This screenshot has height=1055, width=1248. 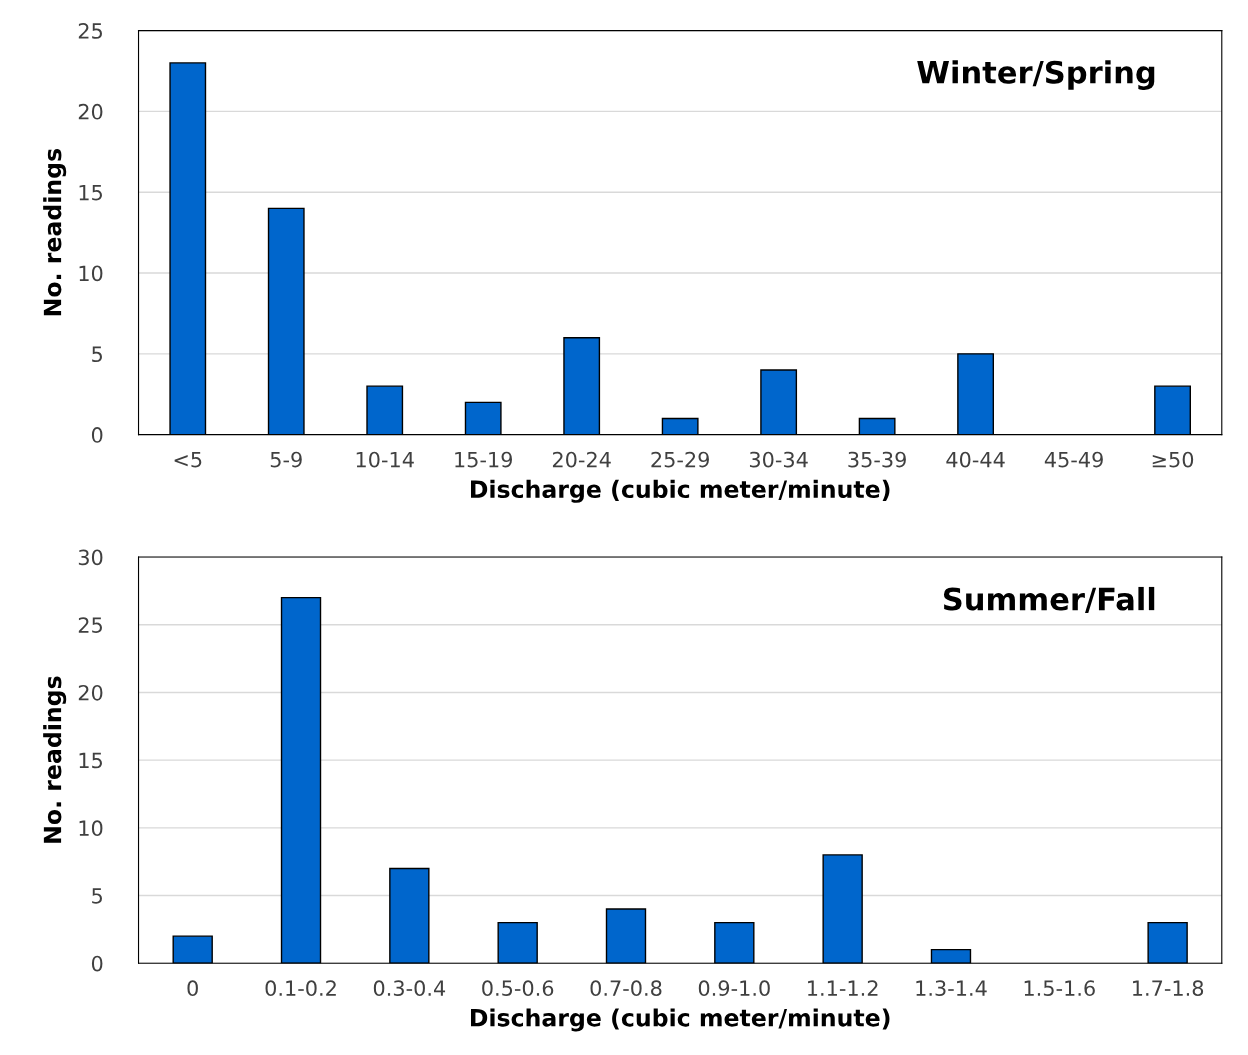 What do you see at coordinates (518, 988) in the screenshot?
I see `x-tick-label: 0.5-0.6` at bounding box center [518, 988].